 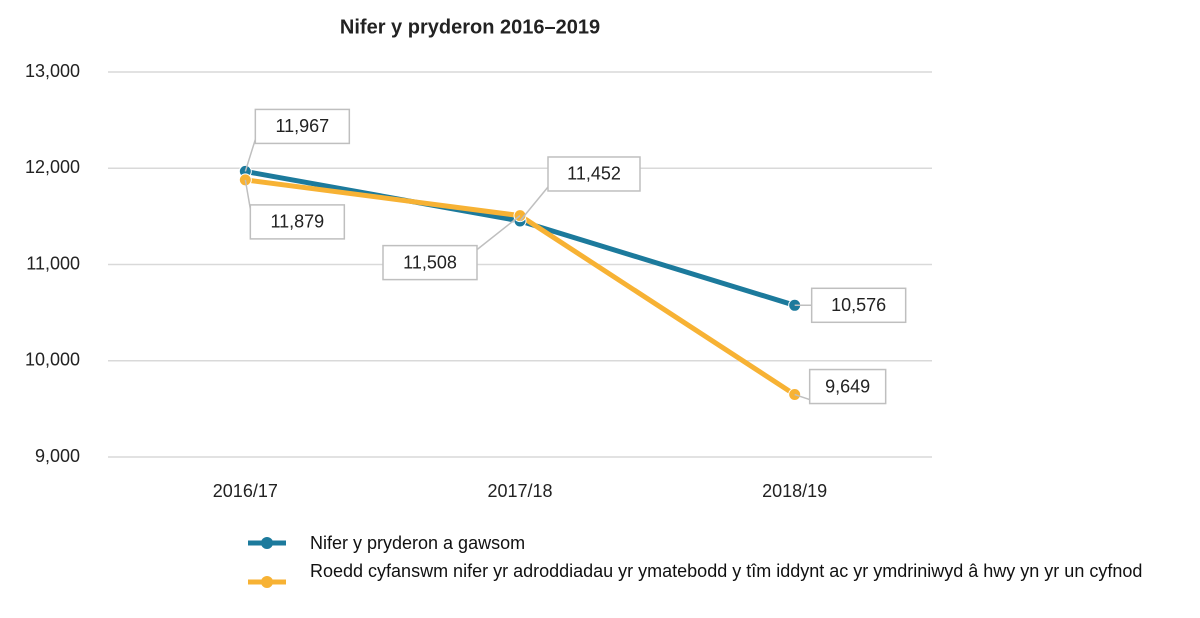 I want to click on data-label: 10,576, so click(x=858, y=305).